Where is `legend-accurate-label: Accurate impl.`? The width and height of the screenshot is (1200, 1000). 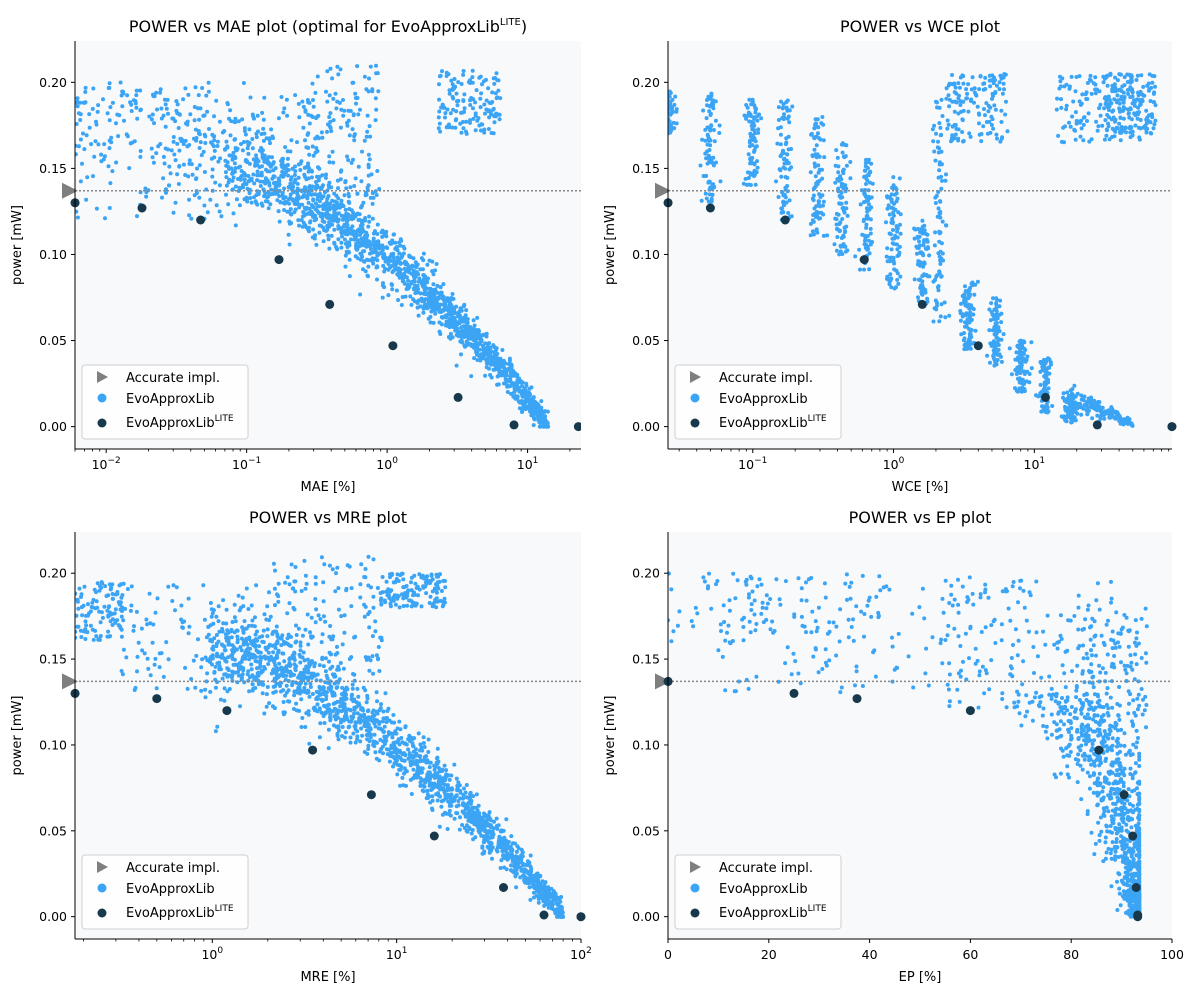 legend-accurate-label: Accurate impl. is located at coordinates (173, 378).